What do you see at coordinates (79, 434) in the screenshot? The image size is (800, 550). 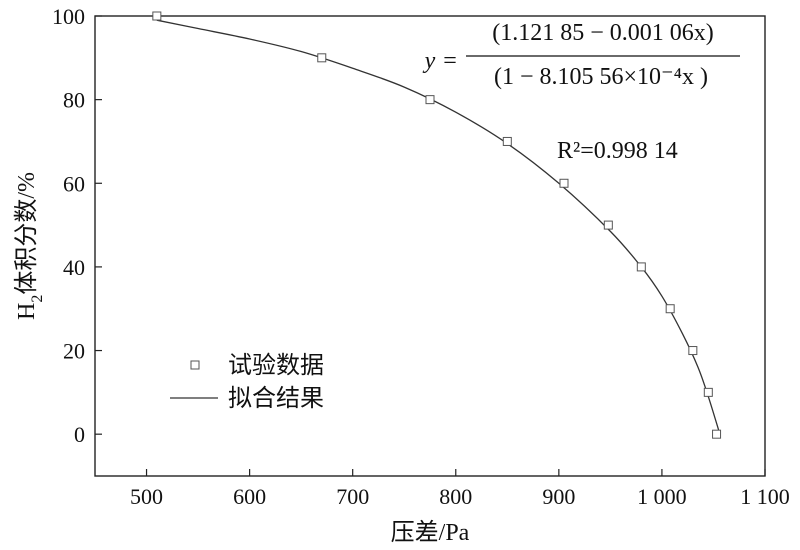 I see `y-tick-label: 0` at bounding box center [79, 434].